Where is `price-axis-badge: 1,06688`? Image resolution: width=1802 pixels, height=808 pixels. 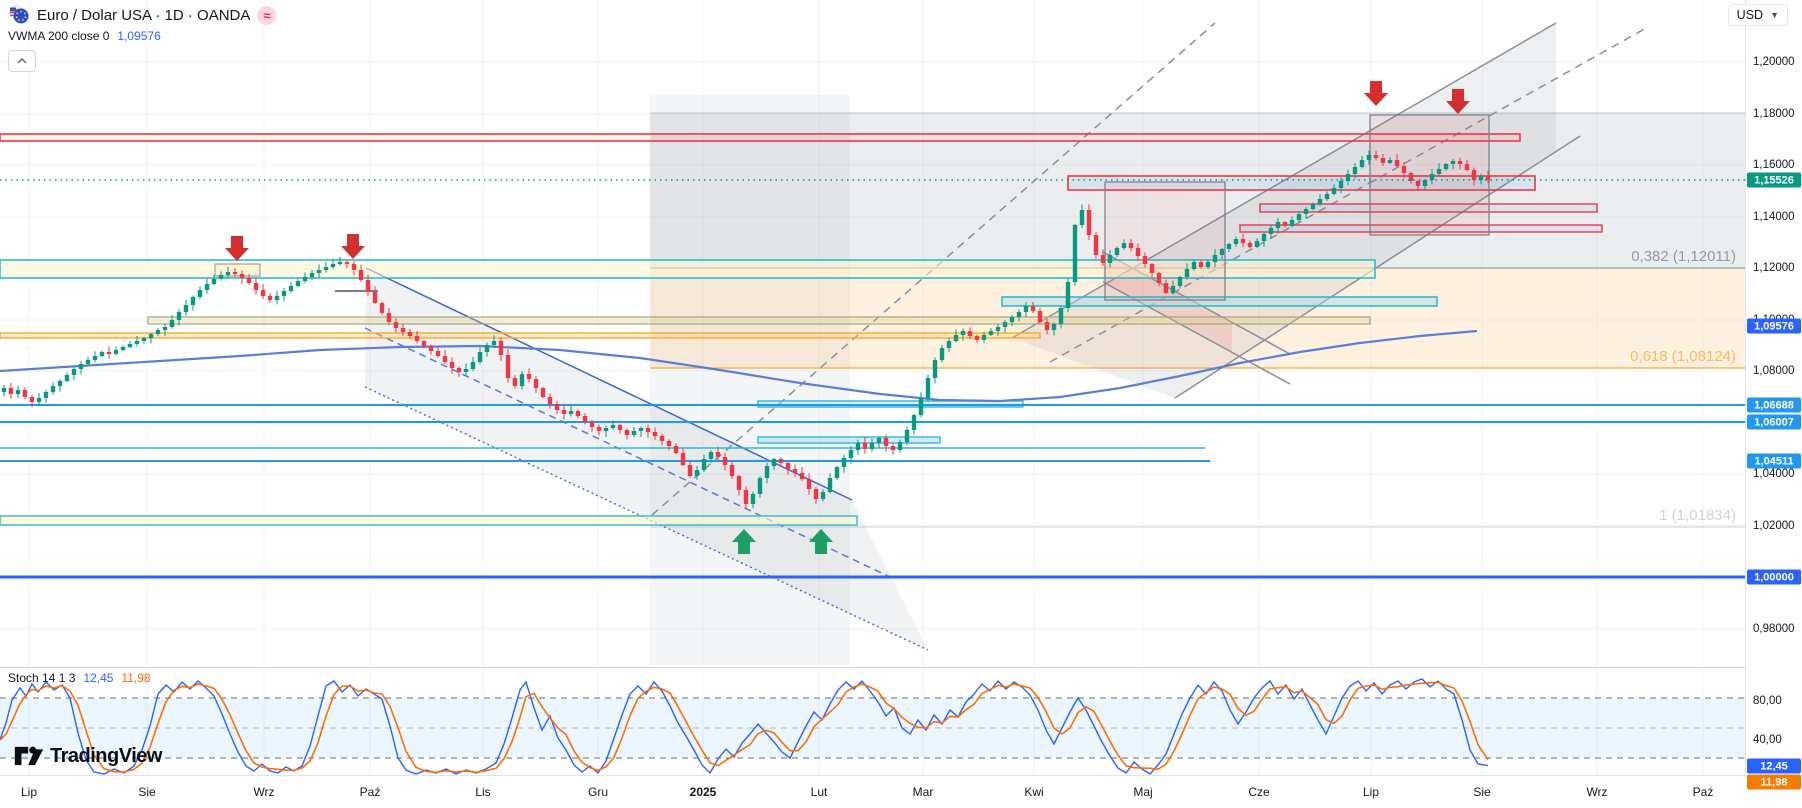 price-axis-badge: 1,06688 is located at coordinates (1774, 405).